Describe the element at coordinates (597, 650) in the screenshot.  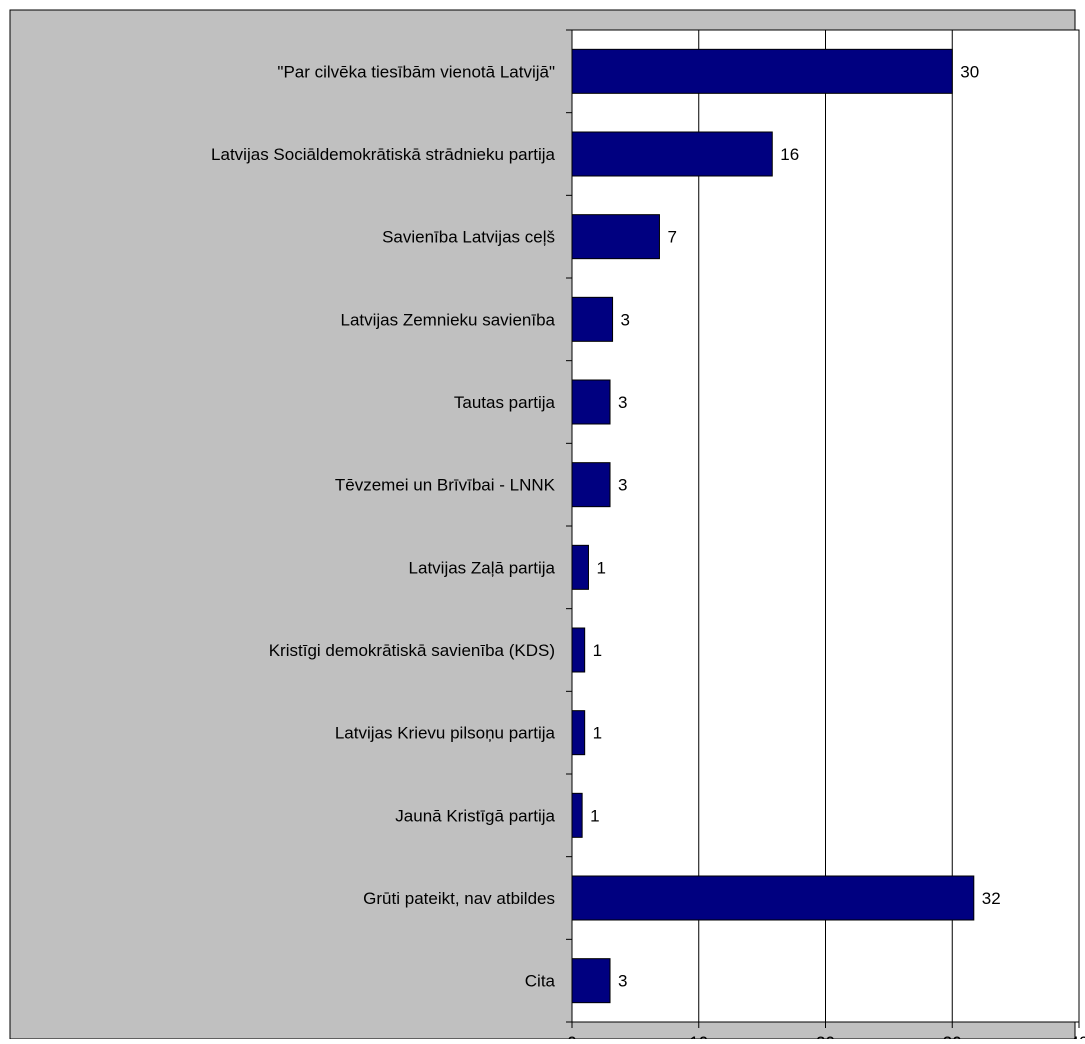
I see `data-label-8: 1` at that location.